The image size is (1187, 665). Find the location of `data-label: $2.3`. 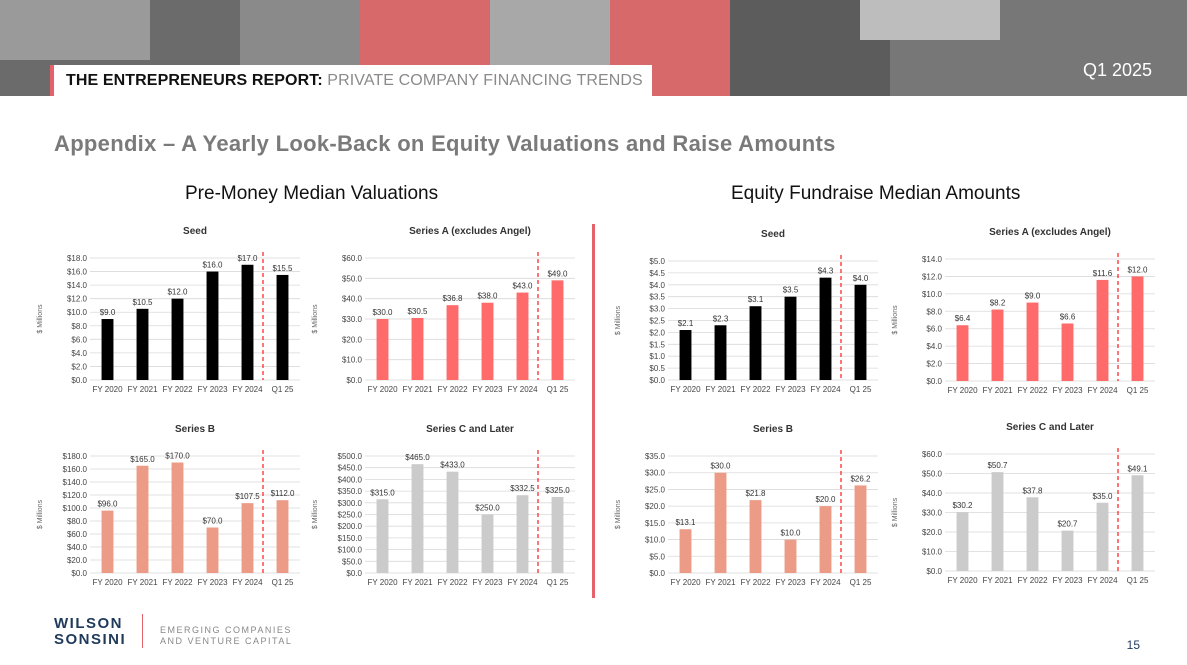

data-label: $2.3 is located at coordinates (721, 318).